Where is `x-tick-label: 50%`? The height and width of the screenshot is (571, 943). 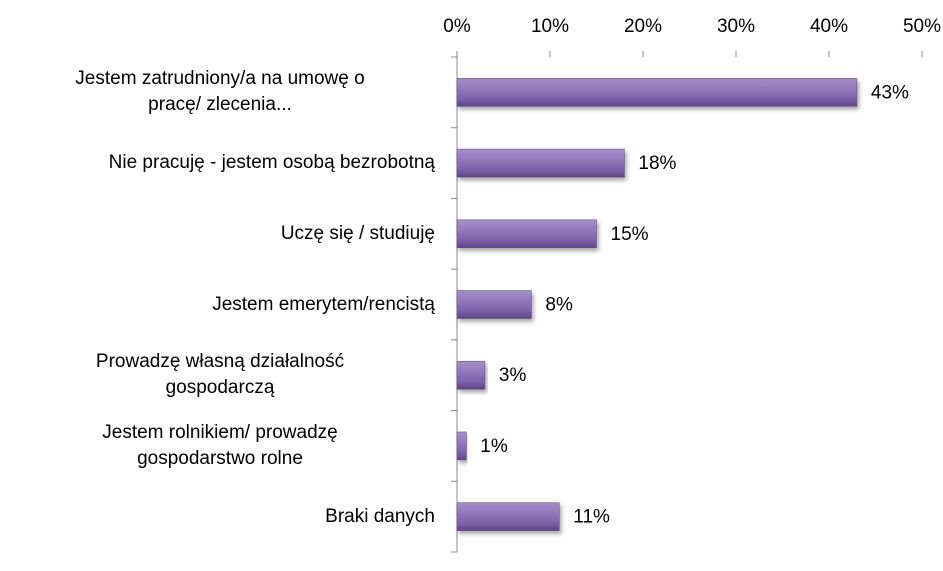
x-tick-label: 50% is located at coordinates (922, 26).